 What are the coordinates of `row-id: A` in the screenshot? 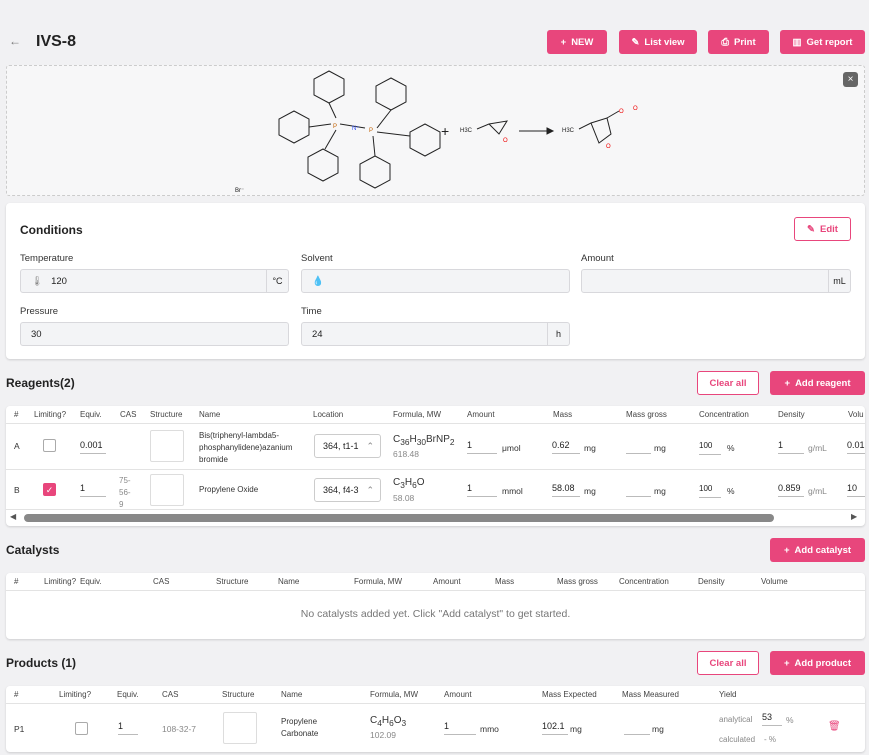 It's located at (17, 446).